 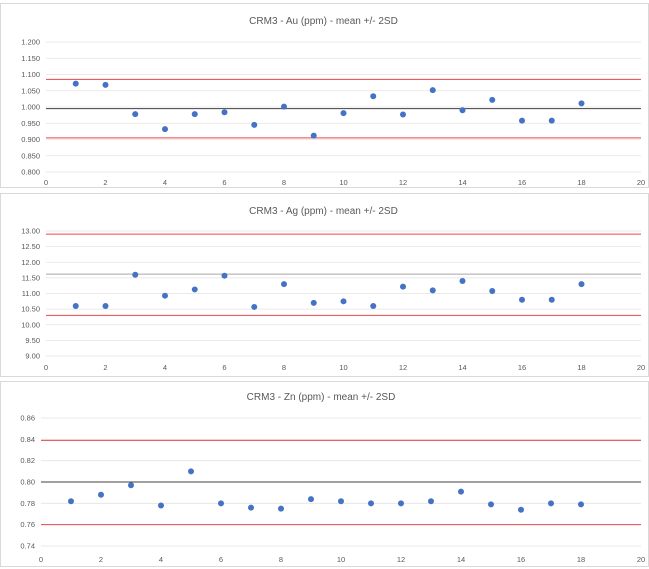 I want to click on y-tick-label: 0.950, so click(x=30, y=123).